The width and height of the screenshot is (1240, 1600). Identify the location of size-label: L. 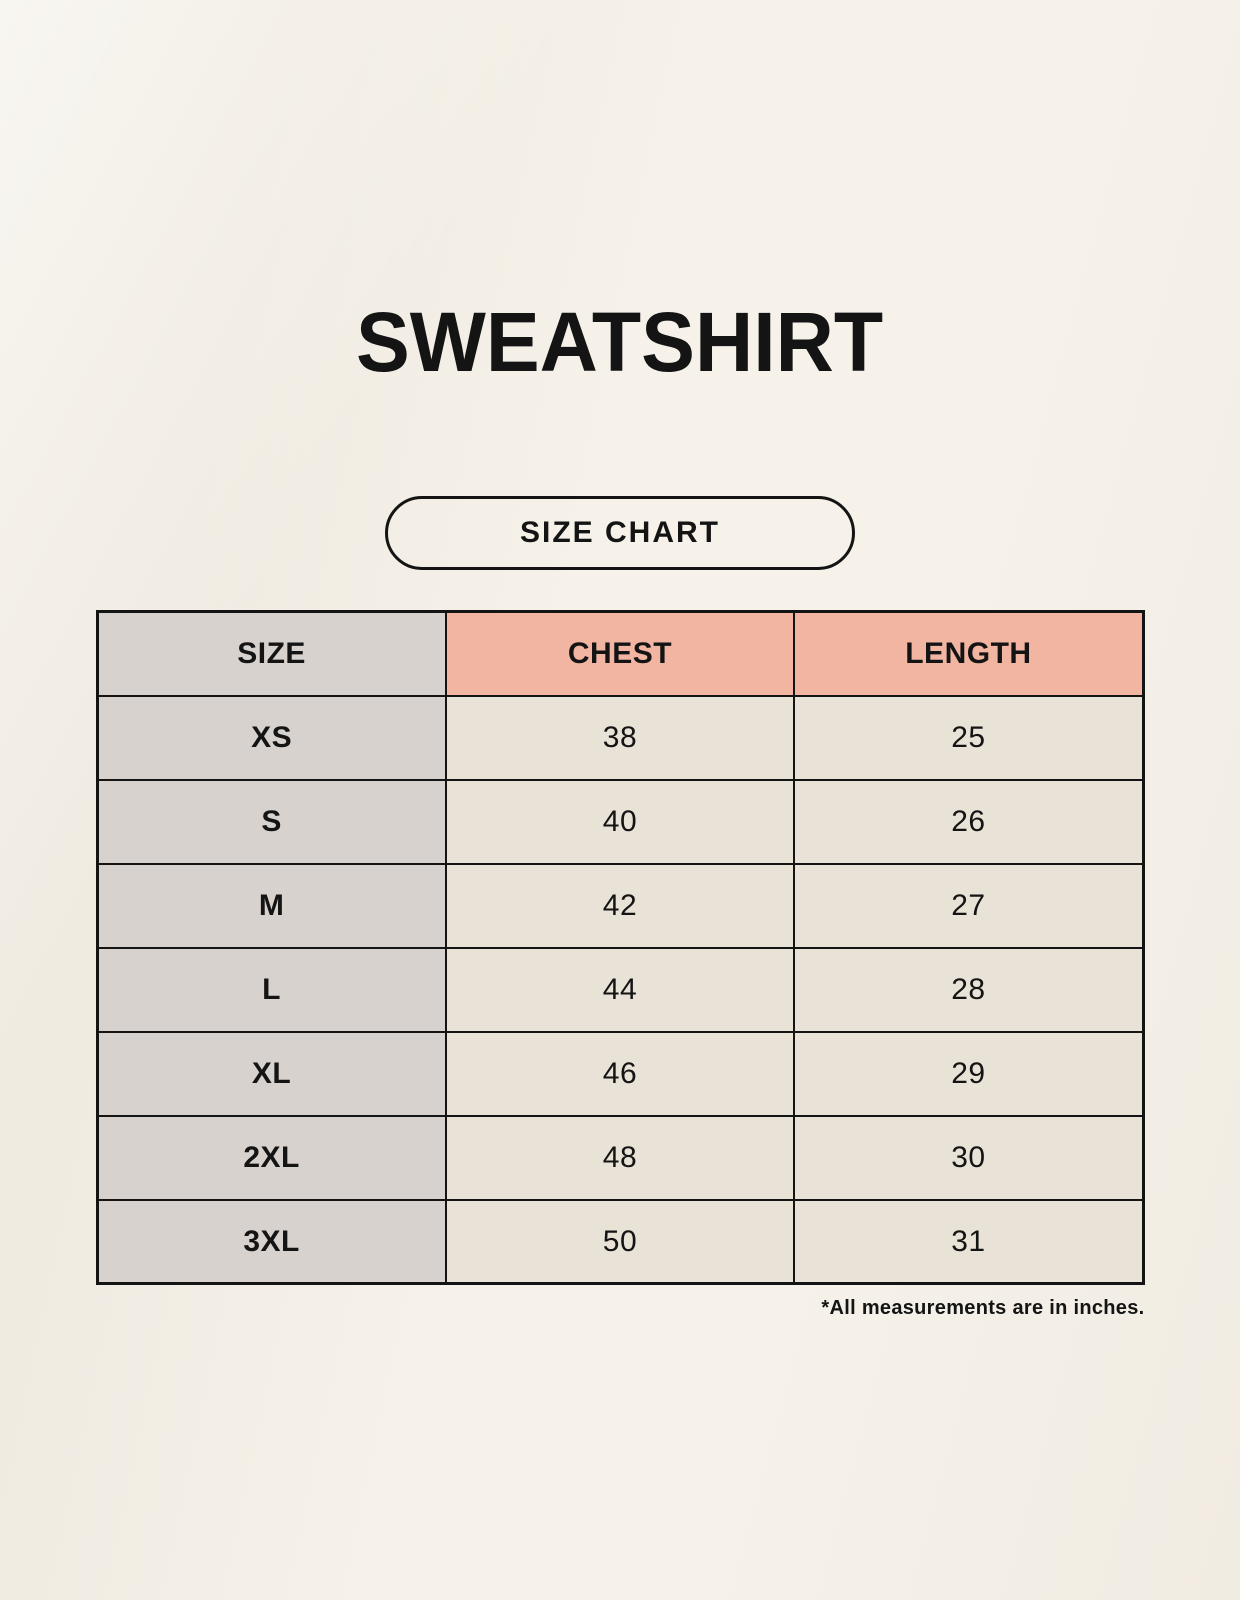
(271, 989).